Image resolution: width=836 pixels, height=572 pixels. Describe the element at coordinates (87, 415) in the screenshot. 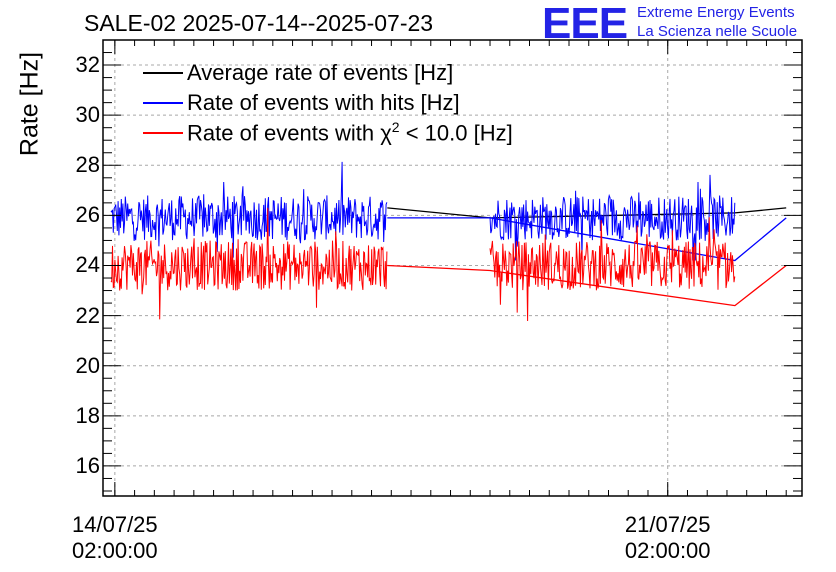

I see `y-tick-label: 18` at that location.